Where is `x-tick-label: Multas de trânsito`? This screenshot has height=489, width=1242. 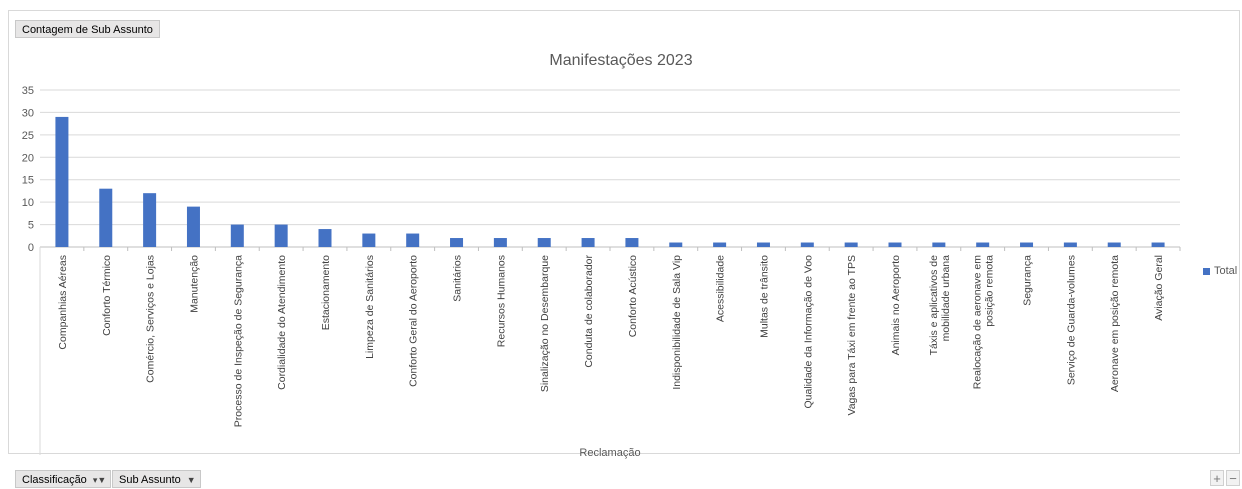 x-tick-label: Multas de trânsito is located at coordinates (764, 296).